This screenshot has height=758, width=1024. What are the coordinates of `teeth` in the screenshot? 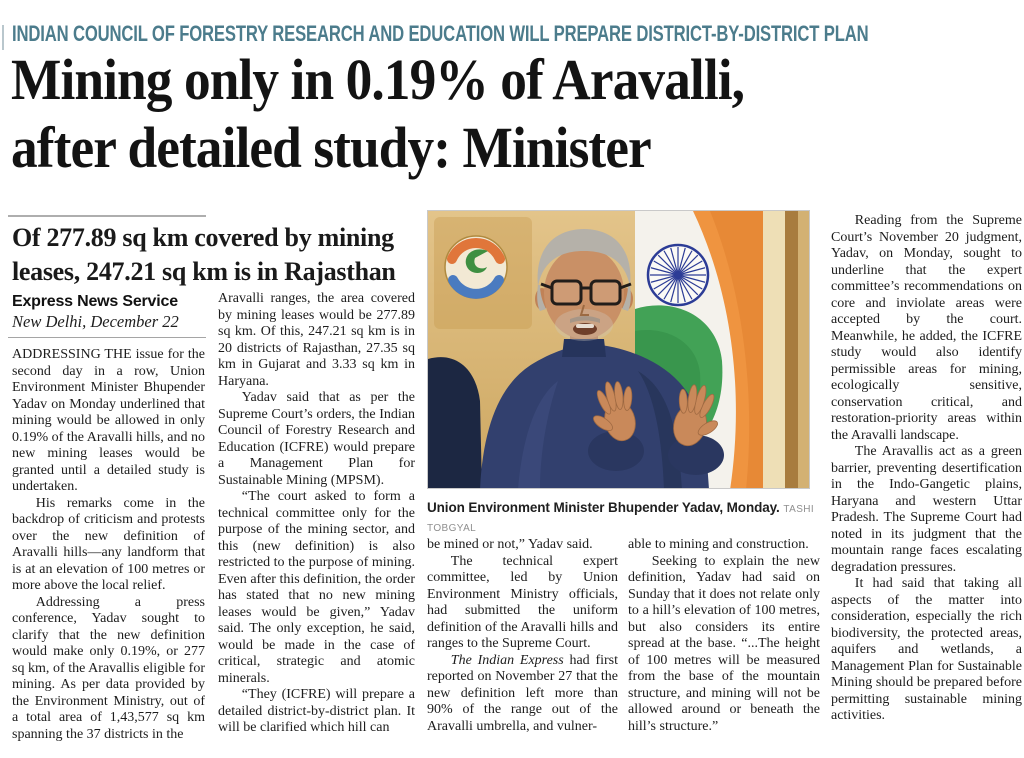 It's located at (585, 326).